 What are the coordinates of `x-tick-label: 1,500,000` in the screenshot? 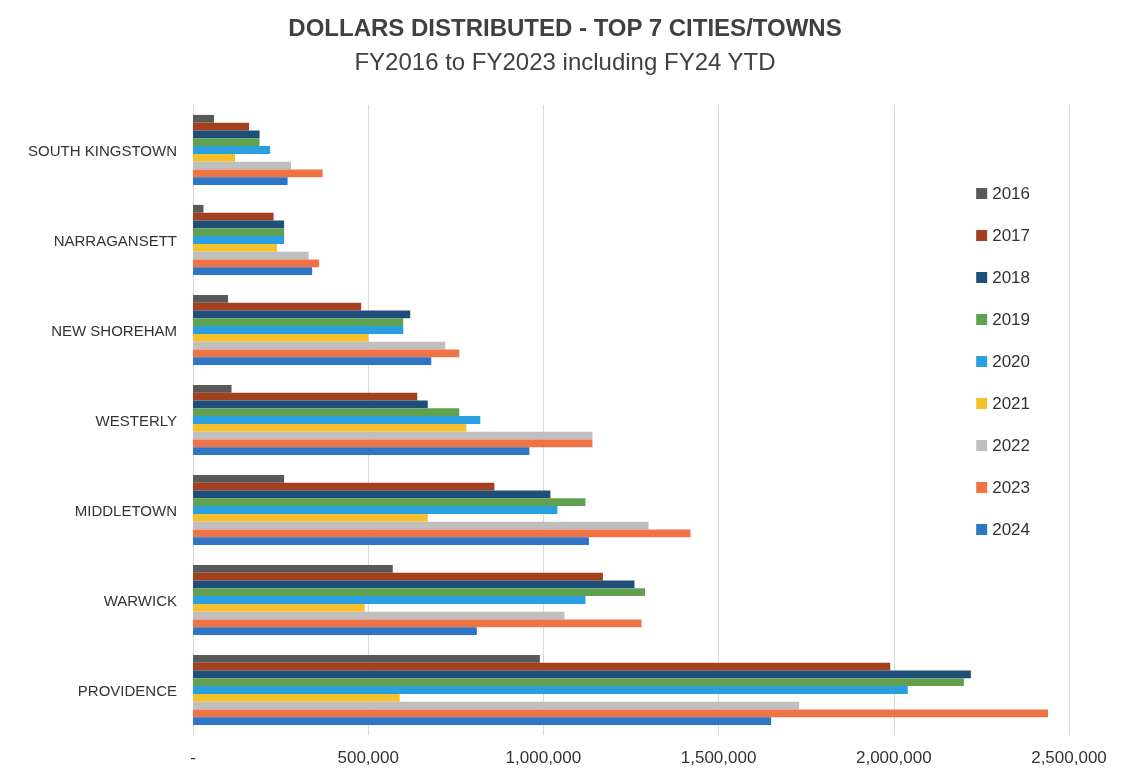 It's located at (718, 757).